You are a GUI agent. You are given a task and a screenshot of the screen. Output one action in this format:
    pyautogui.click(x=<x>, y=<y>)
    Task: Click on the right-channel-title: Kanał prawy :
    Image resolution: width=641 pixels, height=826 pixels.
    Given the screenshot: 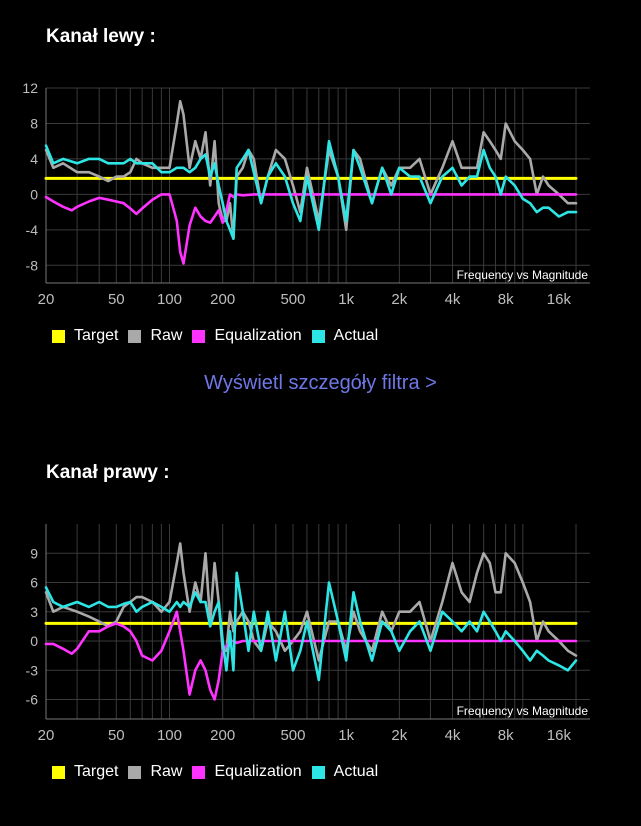 What is the action you would take?
    pyautogui.click(x=108, y=472)
    